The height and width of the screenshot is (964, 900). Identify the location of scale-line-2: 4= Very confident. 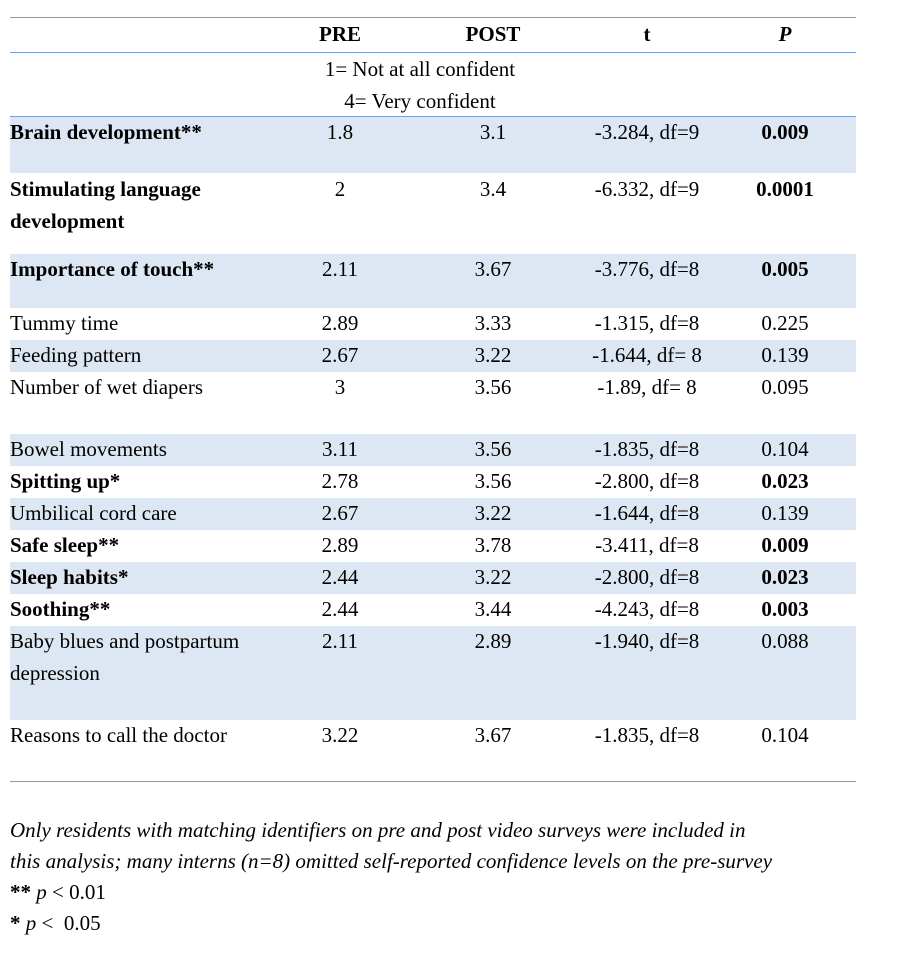
(420, 101).